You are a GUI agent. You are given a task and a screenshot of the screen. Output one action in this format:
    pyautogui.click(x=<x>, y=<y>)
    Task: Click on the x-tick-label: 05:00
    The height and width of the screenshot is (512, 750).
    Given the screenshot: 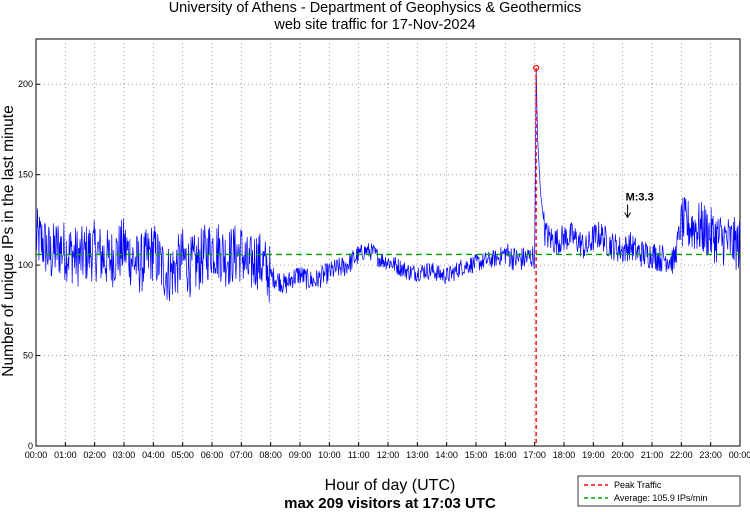 What is the action you would take?
    pyautogui.click(x=182, y=455)
    